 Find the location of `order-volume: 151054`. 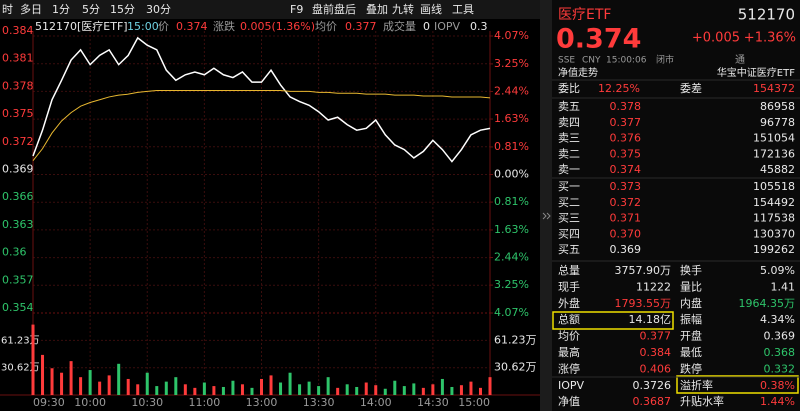

order-volume: 151054 is located at coordinates (774, 138).